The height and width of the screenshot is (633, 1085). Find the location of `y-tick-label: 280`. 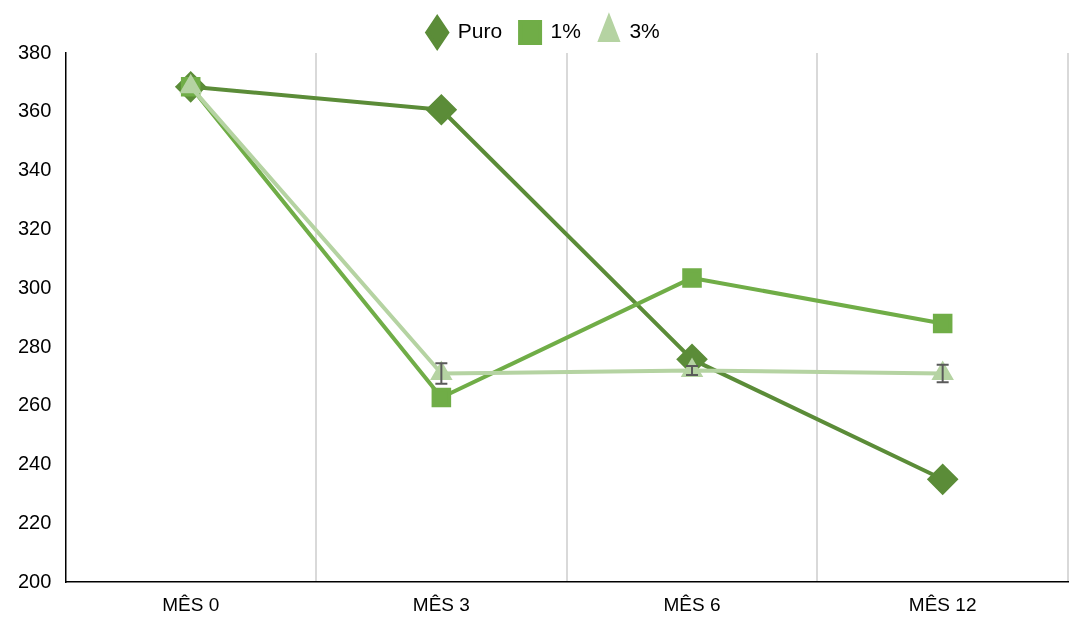

y-tick-label: 280 is located at coordinates (34, 345).